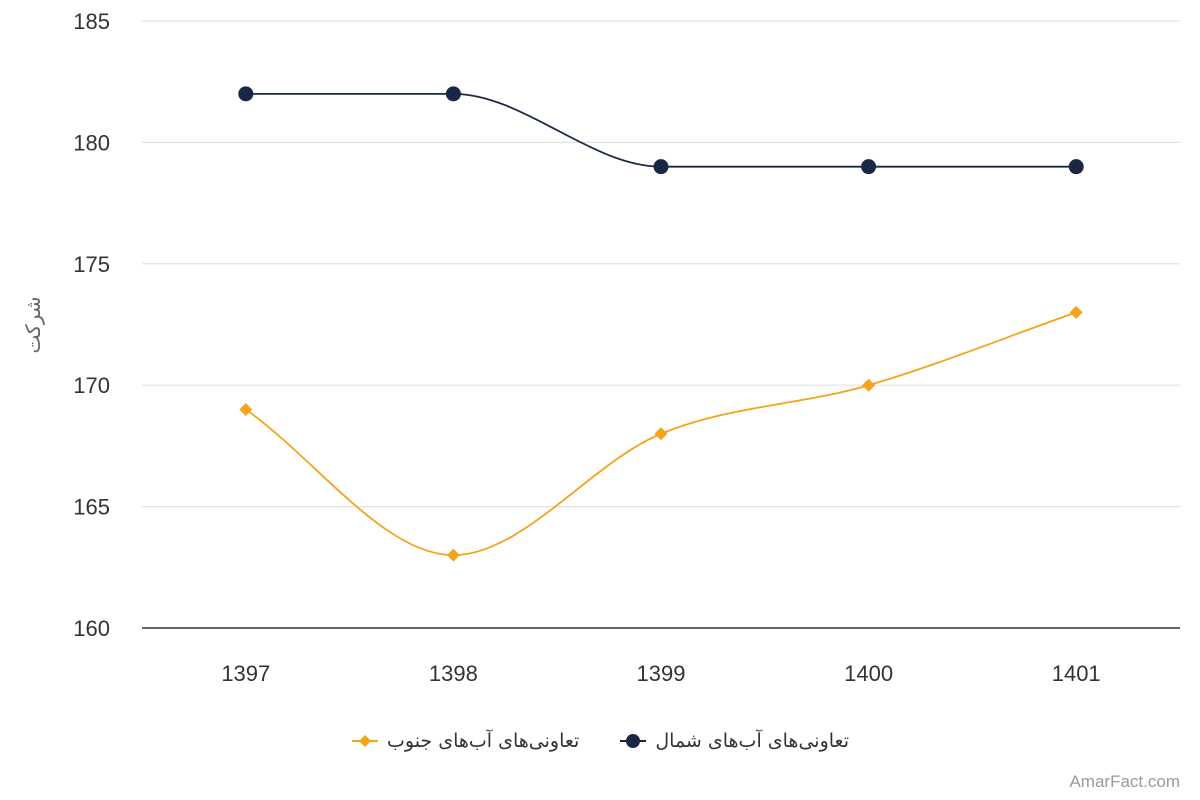 This screenshot has height=800, width=1200. Describe the element at coordinates (91, 21) in the screenshot. I see `y-tick-label: 185` at that location.